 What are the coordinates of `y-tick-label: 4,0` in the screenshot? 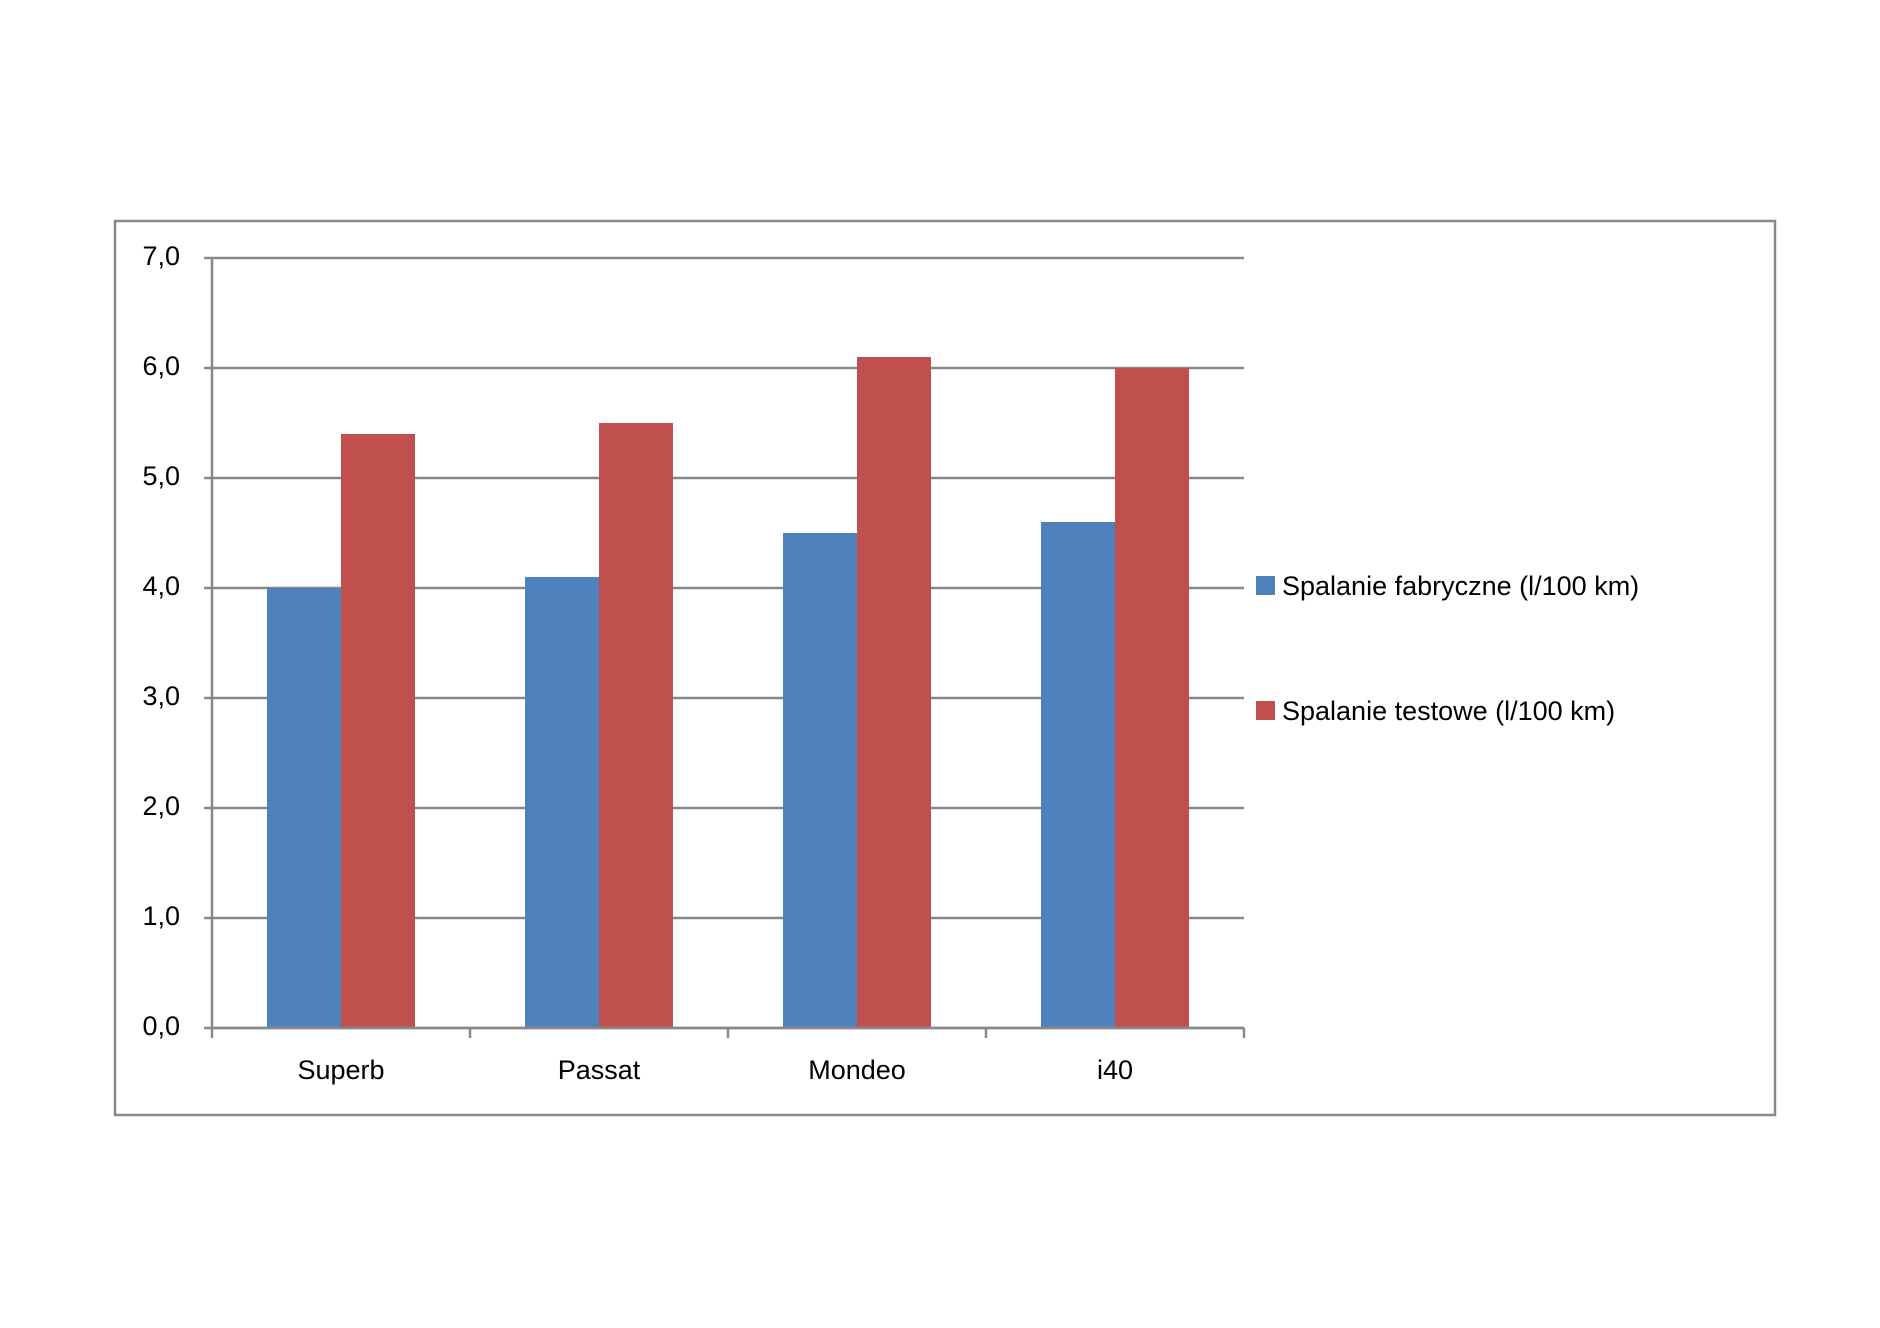 It's located at (161, 586).